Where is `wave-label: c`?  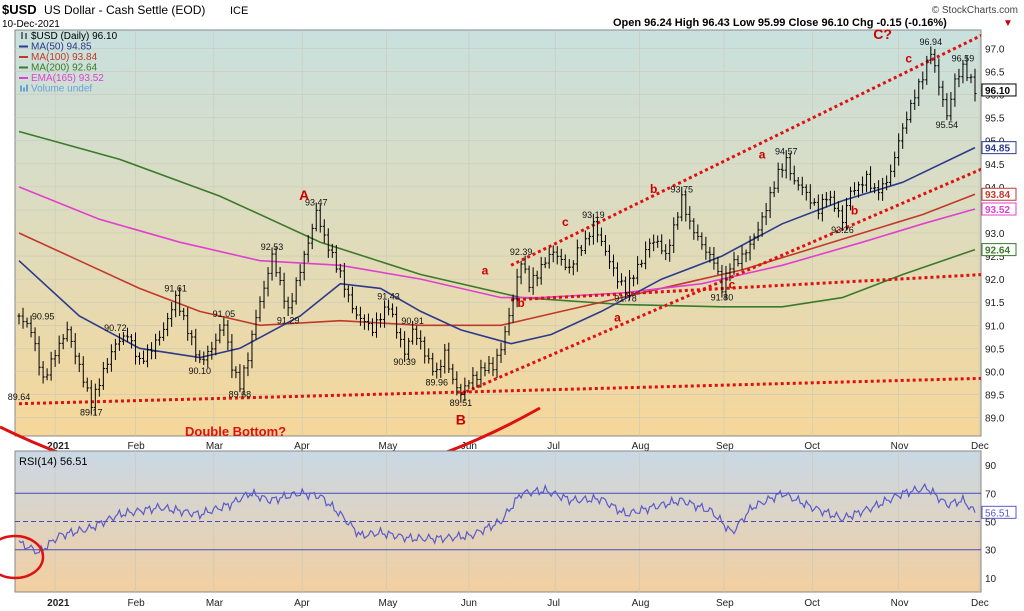
wave-label: c is located at coordinates (565, 222).